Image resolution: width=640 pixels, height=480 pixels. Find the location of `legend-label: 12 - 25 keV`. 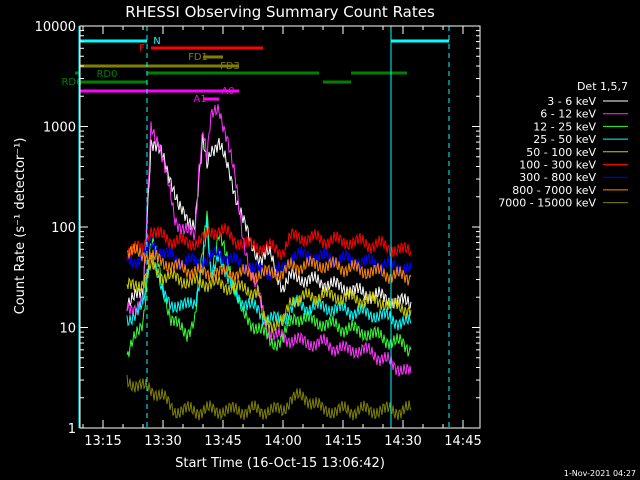

legend-label: 12 - 25 keV is located at coordinates (564, 126).